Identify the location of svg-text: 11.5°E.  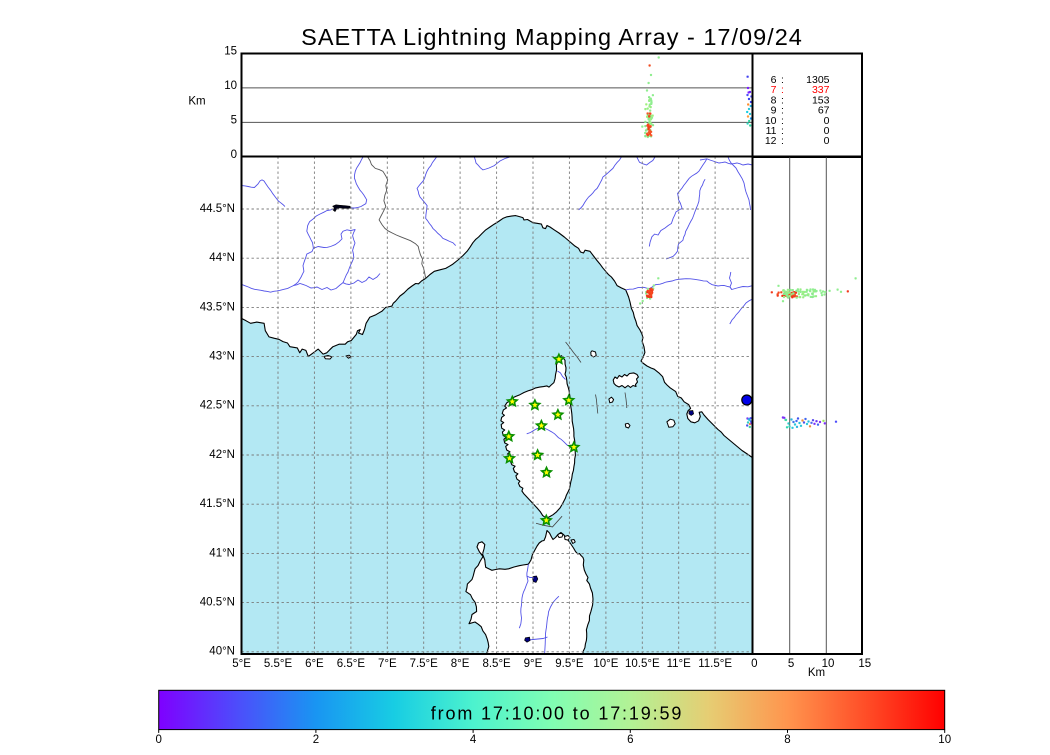
(715, 664).